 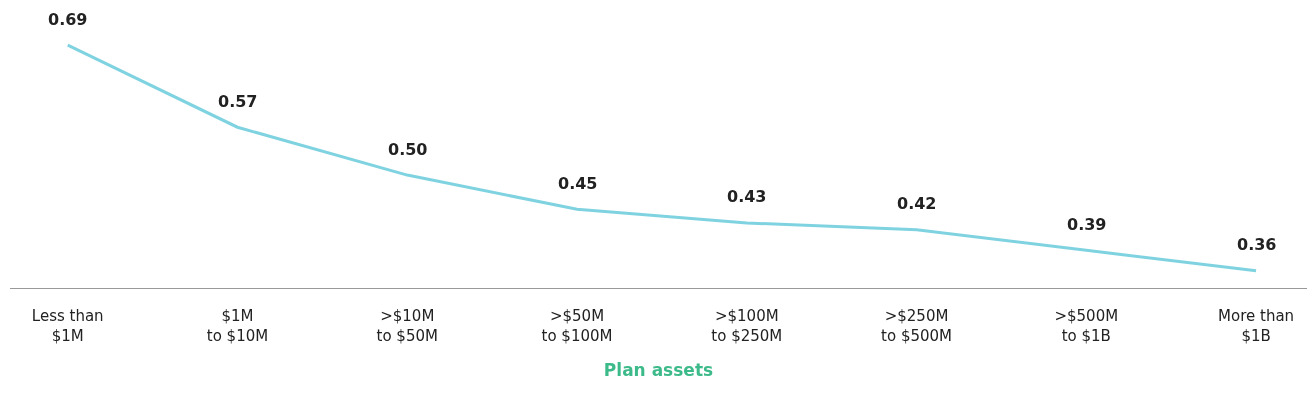 I want to click on data-label: 0.45, so click(x=578, y=183).